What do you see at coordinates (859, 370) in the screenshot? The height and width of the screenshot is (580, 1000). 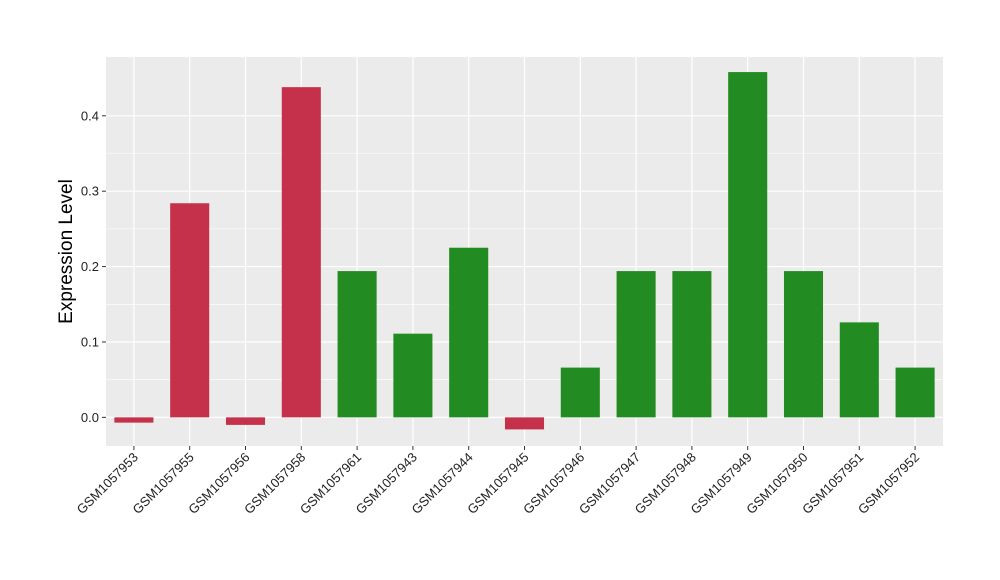 I see `bar-gsm1057951` at bounding box center [859, 370].